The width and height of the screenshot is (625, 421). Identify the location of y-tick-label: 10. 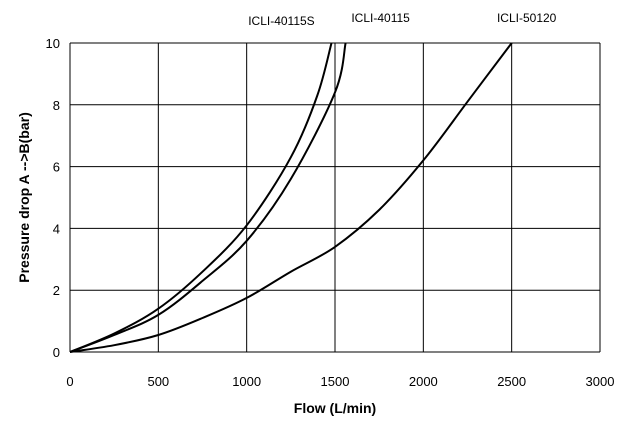
(53, 43).